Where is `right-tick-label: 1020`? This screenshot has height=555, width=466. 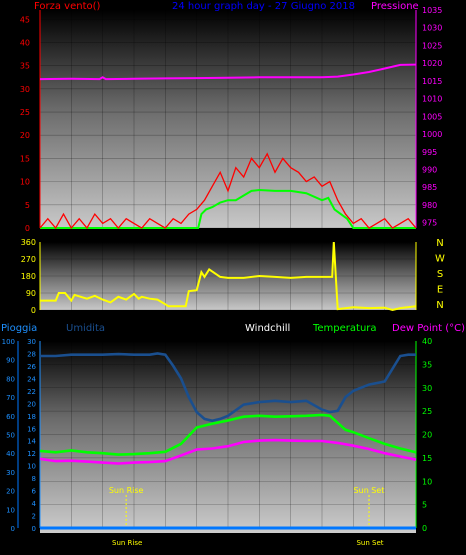
right-tick-label: 1020 is located at coordinates (432, 63).